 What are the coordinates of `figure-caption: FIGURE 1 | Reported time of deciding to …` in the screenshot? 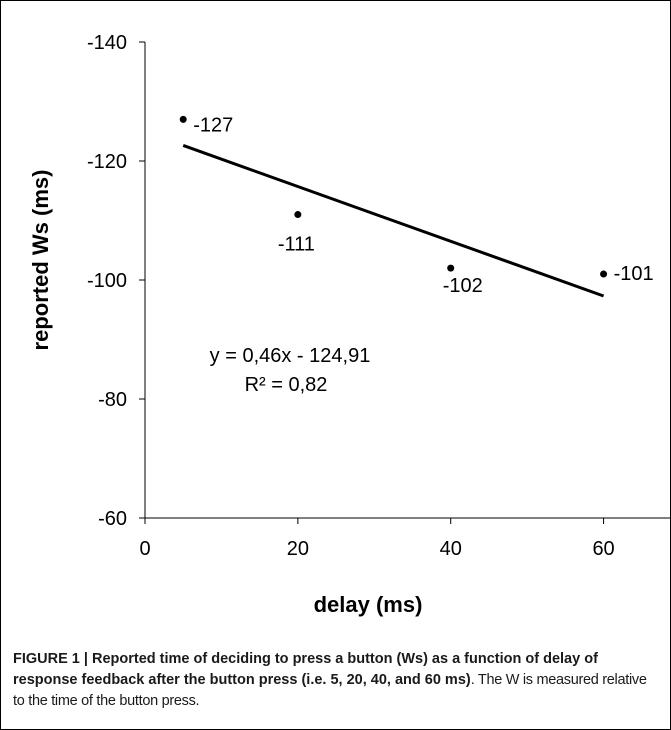 It's located at (337, 680).